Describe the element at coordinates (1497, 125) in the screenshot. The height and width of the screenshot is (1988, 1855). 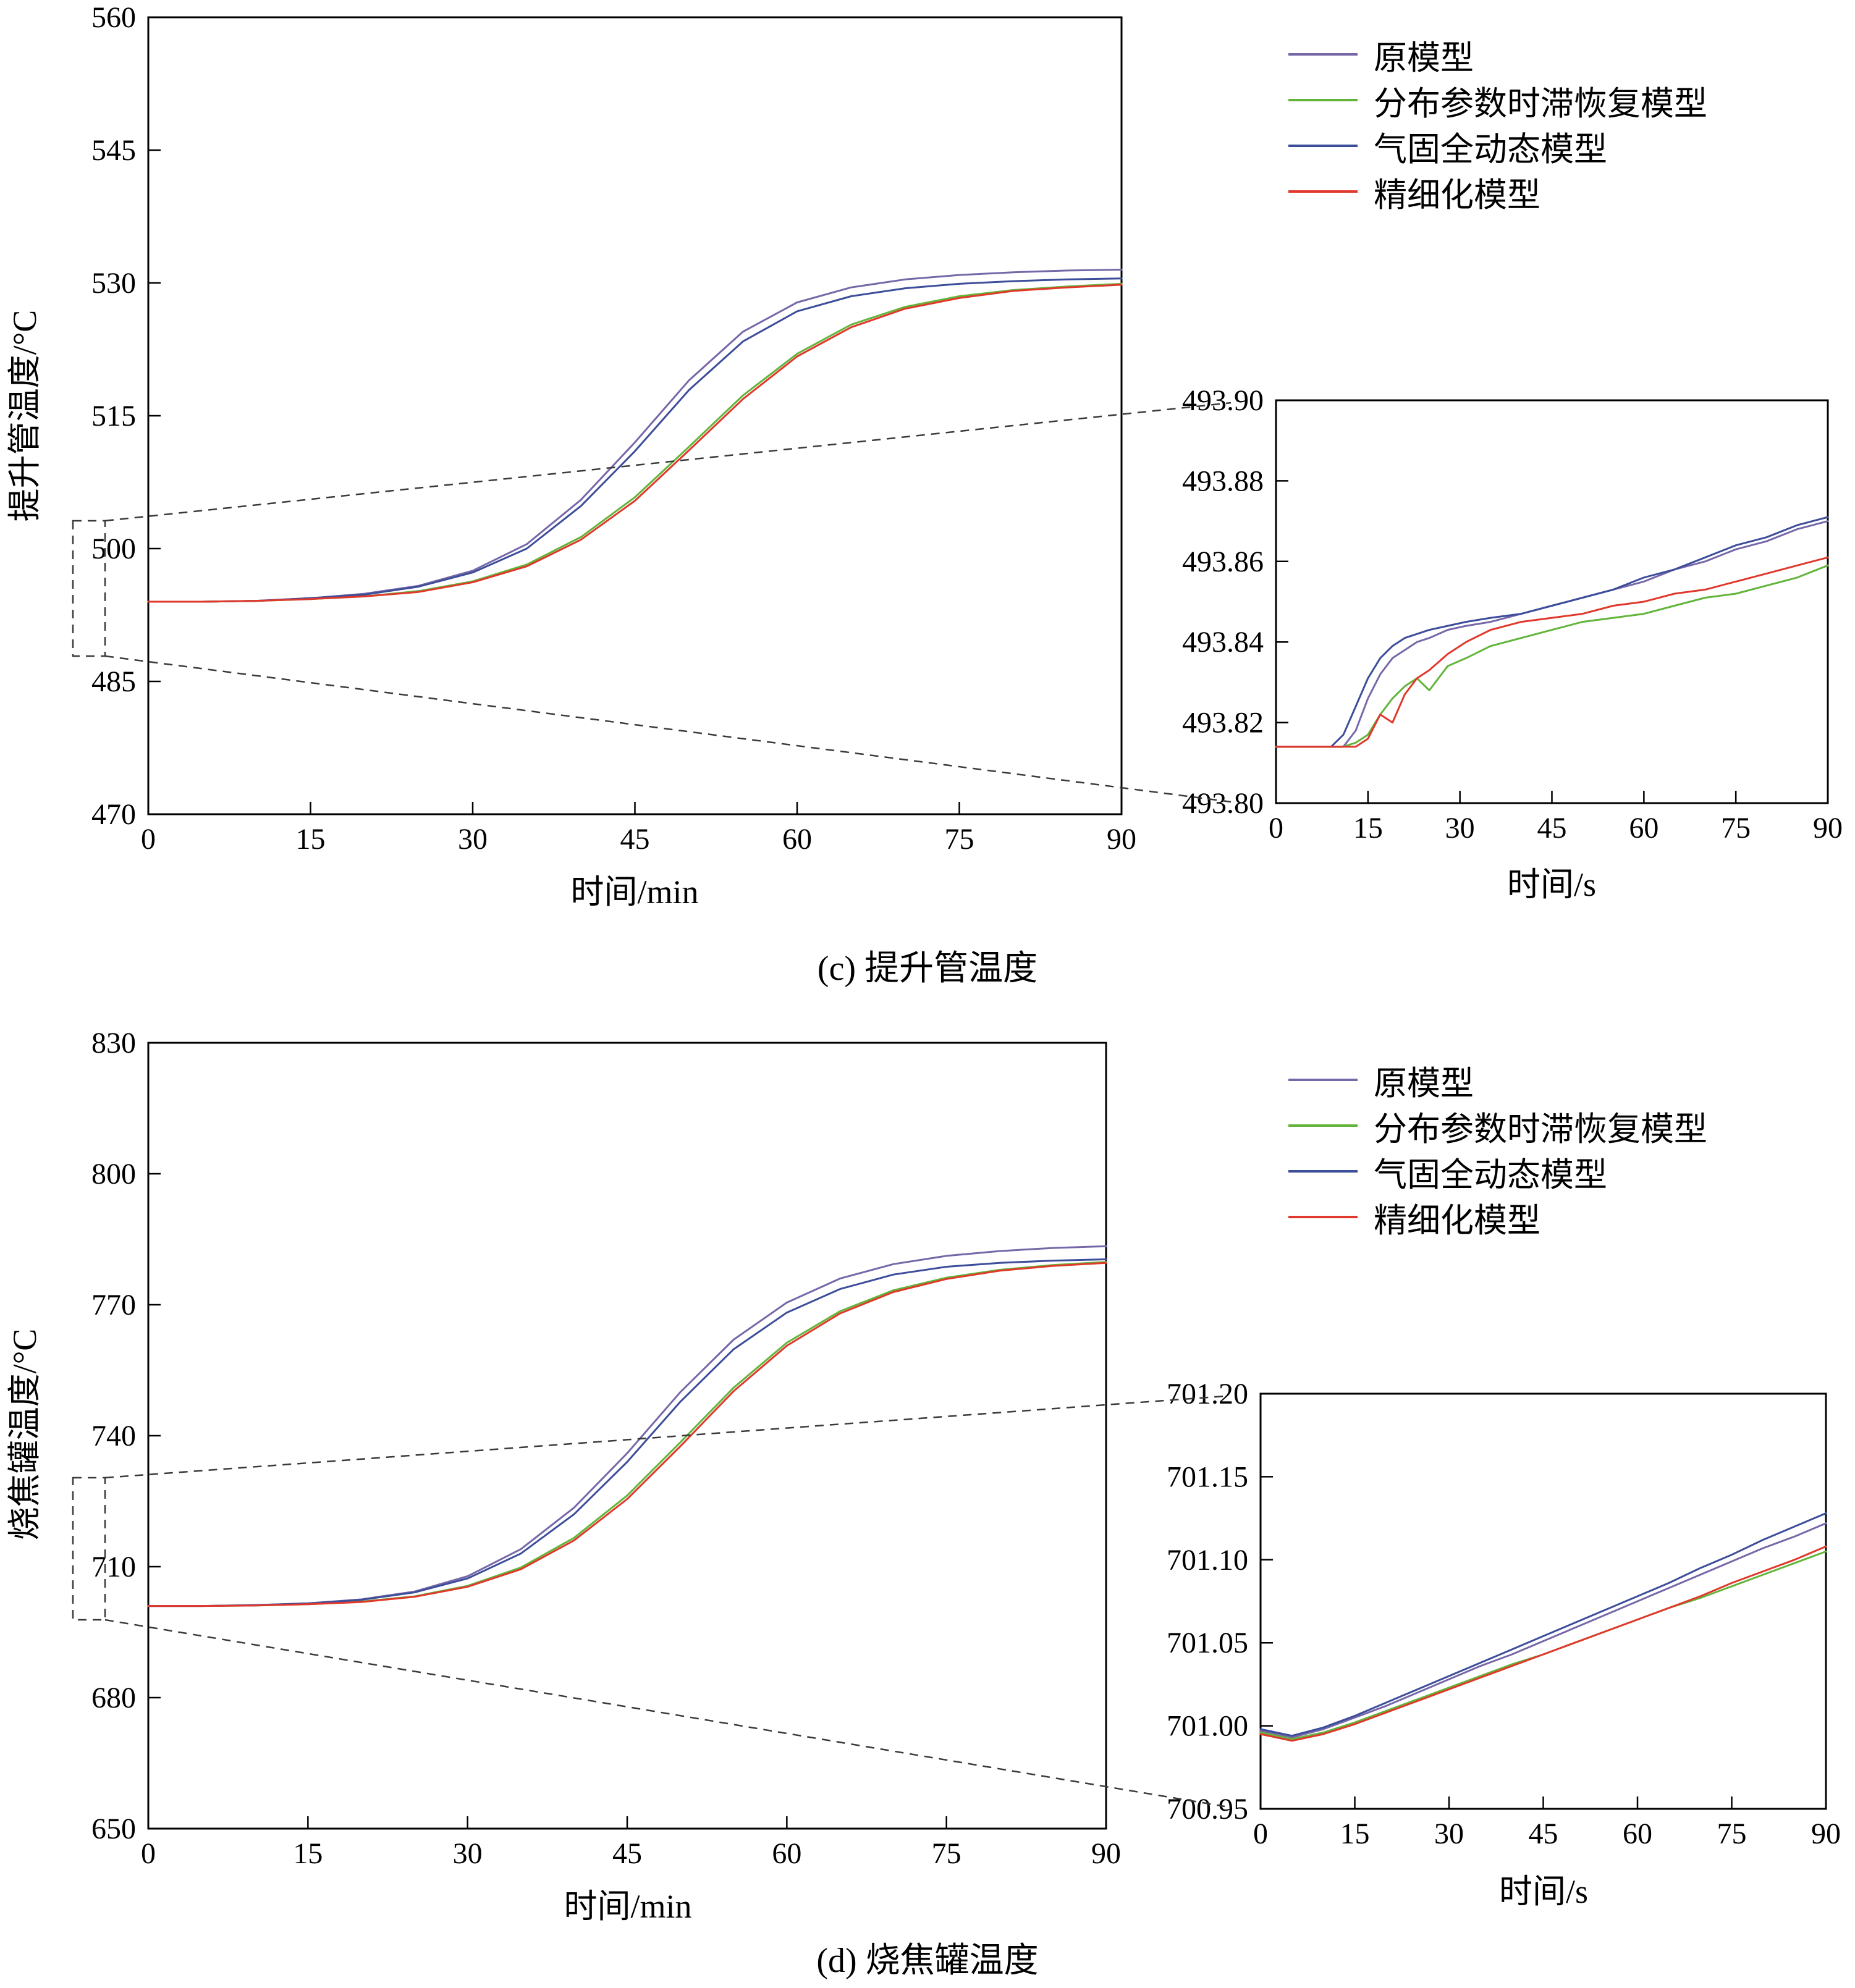
I see `legend-panel-c: 原模型 分布参数时滞恢复模型 气固全动态模型 精细化模型` at that location.